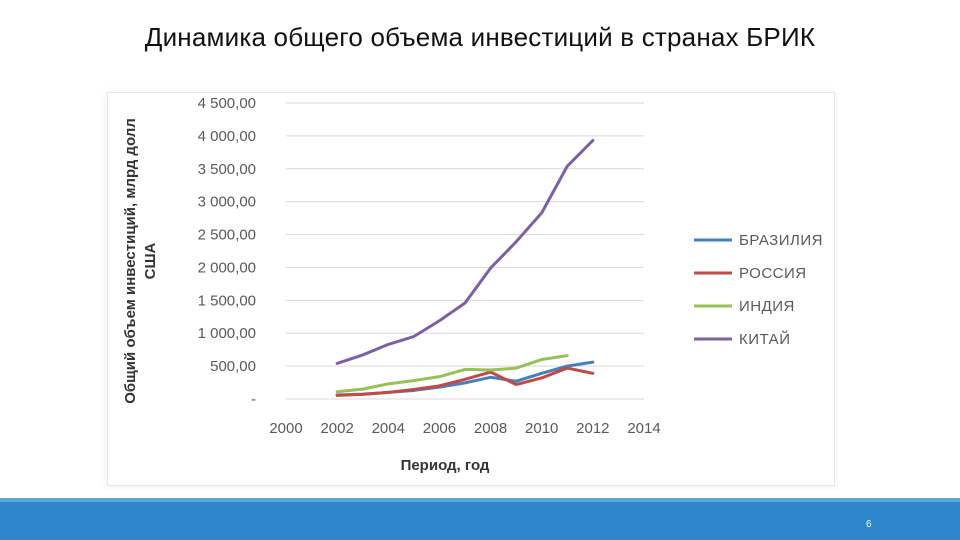  Describe the element at coordinates (140, 261) in the screenshot. I see `y-axis-title: Общий объем инвестиций, млрд долл США` at that location.